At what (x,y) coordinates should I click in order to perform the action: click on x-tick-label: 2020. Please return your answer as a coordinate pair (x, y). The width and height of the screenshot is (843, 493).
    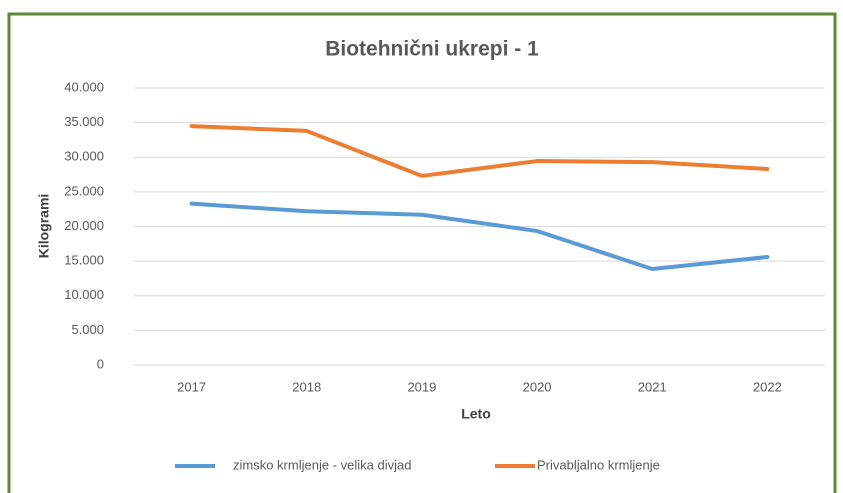
    Looking at the image, I should click on (537, 386).